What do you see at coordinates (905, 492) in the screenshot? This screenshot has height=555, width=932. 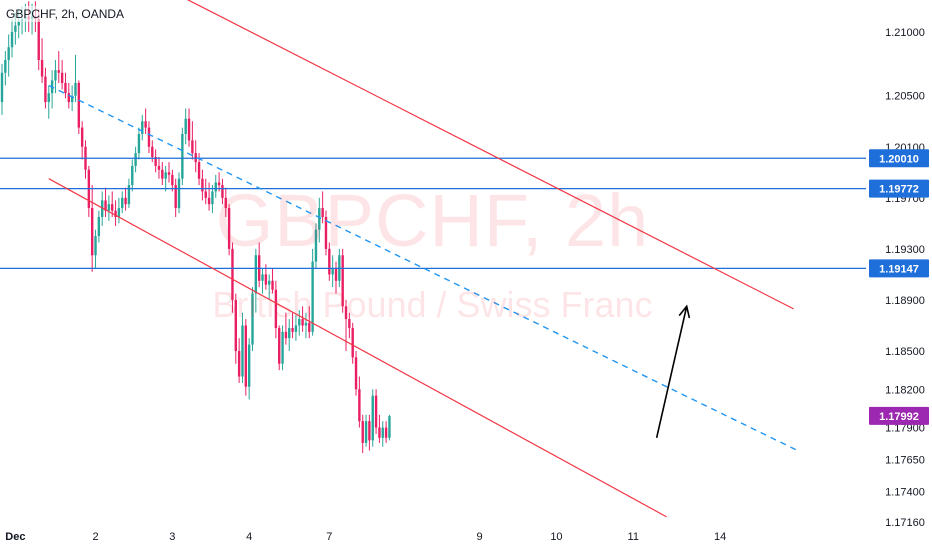 I see `price-tick-label: 1.17400` at bounding box center [905, 492].